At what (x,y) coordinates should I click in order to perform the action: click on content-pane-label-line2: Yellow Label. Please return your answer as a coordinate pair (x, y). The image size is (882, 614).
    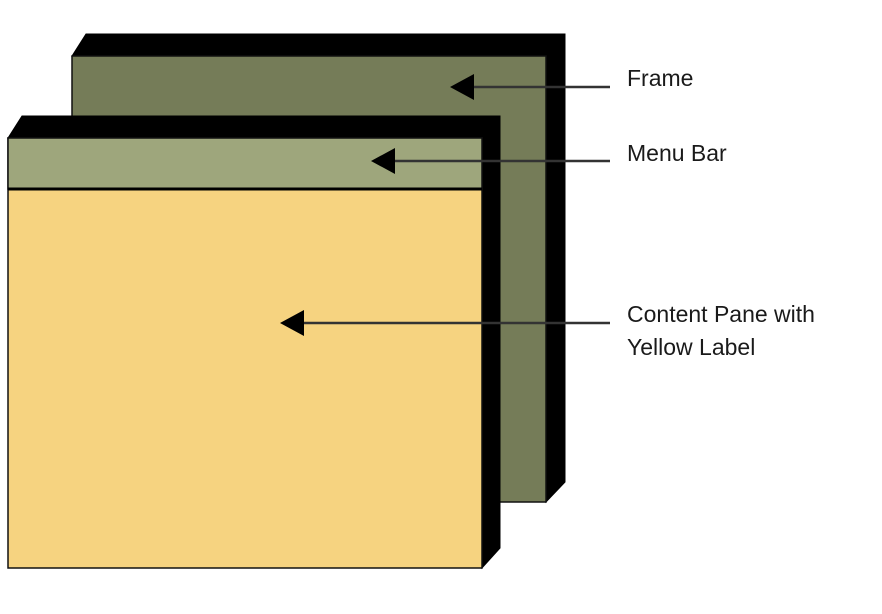
    Looking at the image, I should click on (691, 347).